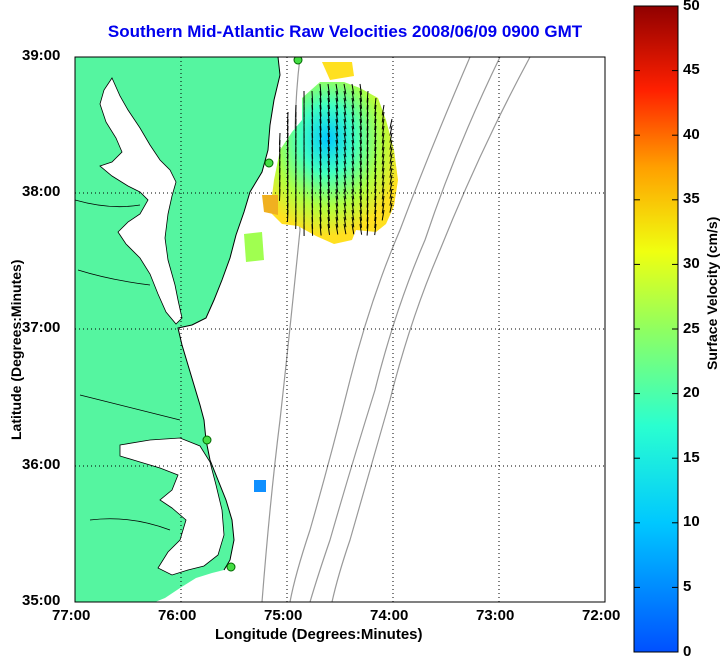  What do you see at coordinates (691, 69) in the screenshot?
I see `colorbar-tick: 45` at bounding box center [691, 69].